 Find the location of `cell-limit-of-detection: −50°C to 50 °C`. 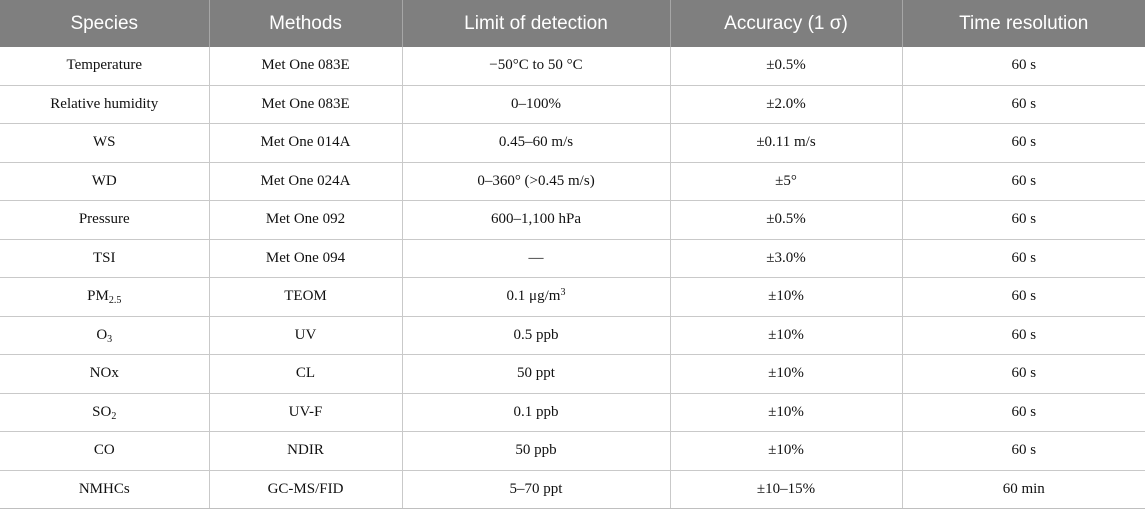

cell-limit-of-detection: −50°C to 50 °C is located at coordinates (536, 66).